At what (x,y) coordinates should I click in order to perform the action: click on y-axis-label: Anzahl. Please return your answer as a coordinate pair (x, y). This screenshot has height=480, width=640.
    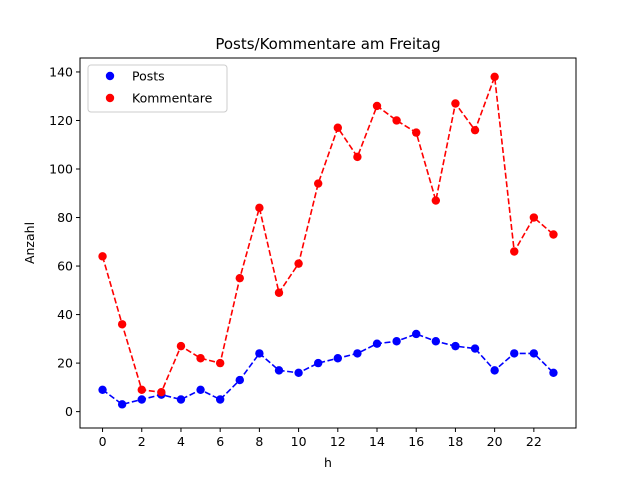
    Looking at the image, I should click on (29, 243).